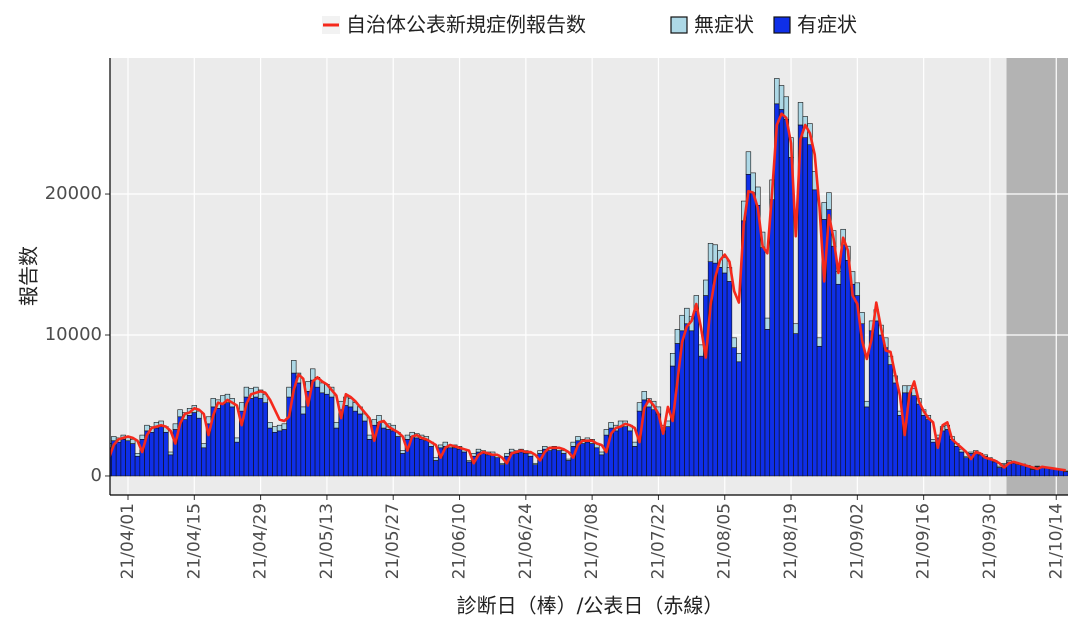  Describe the element at coordinates (1056, 541) in the screenshot. I see `x-tick-label: 21/10/14` at that location.